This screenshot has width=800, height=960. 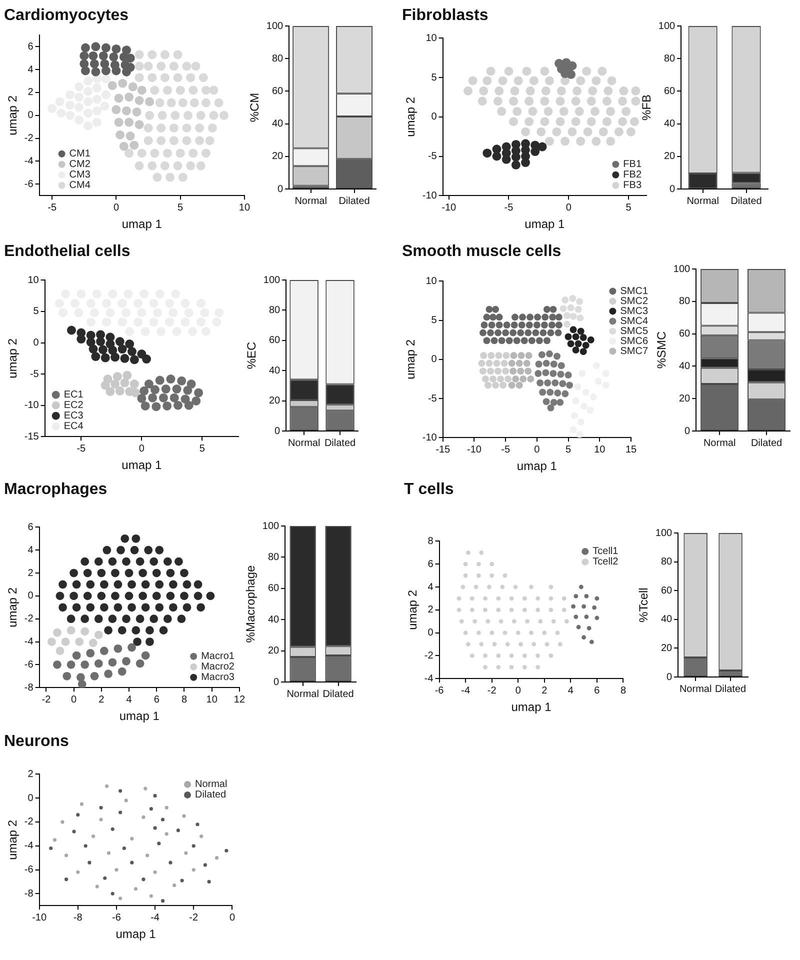 I want to click on y-tick-label: 4, so click(x=31, y=70).